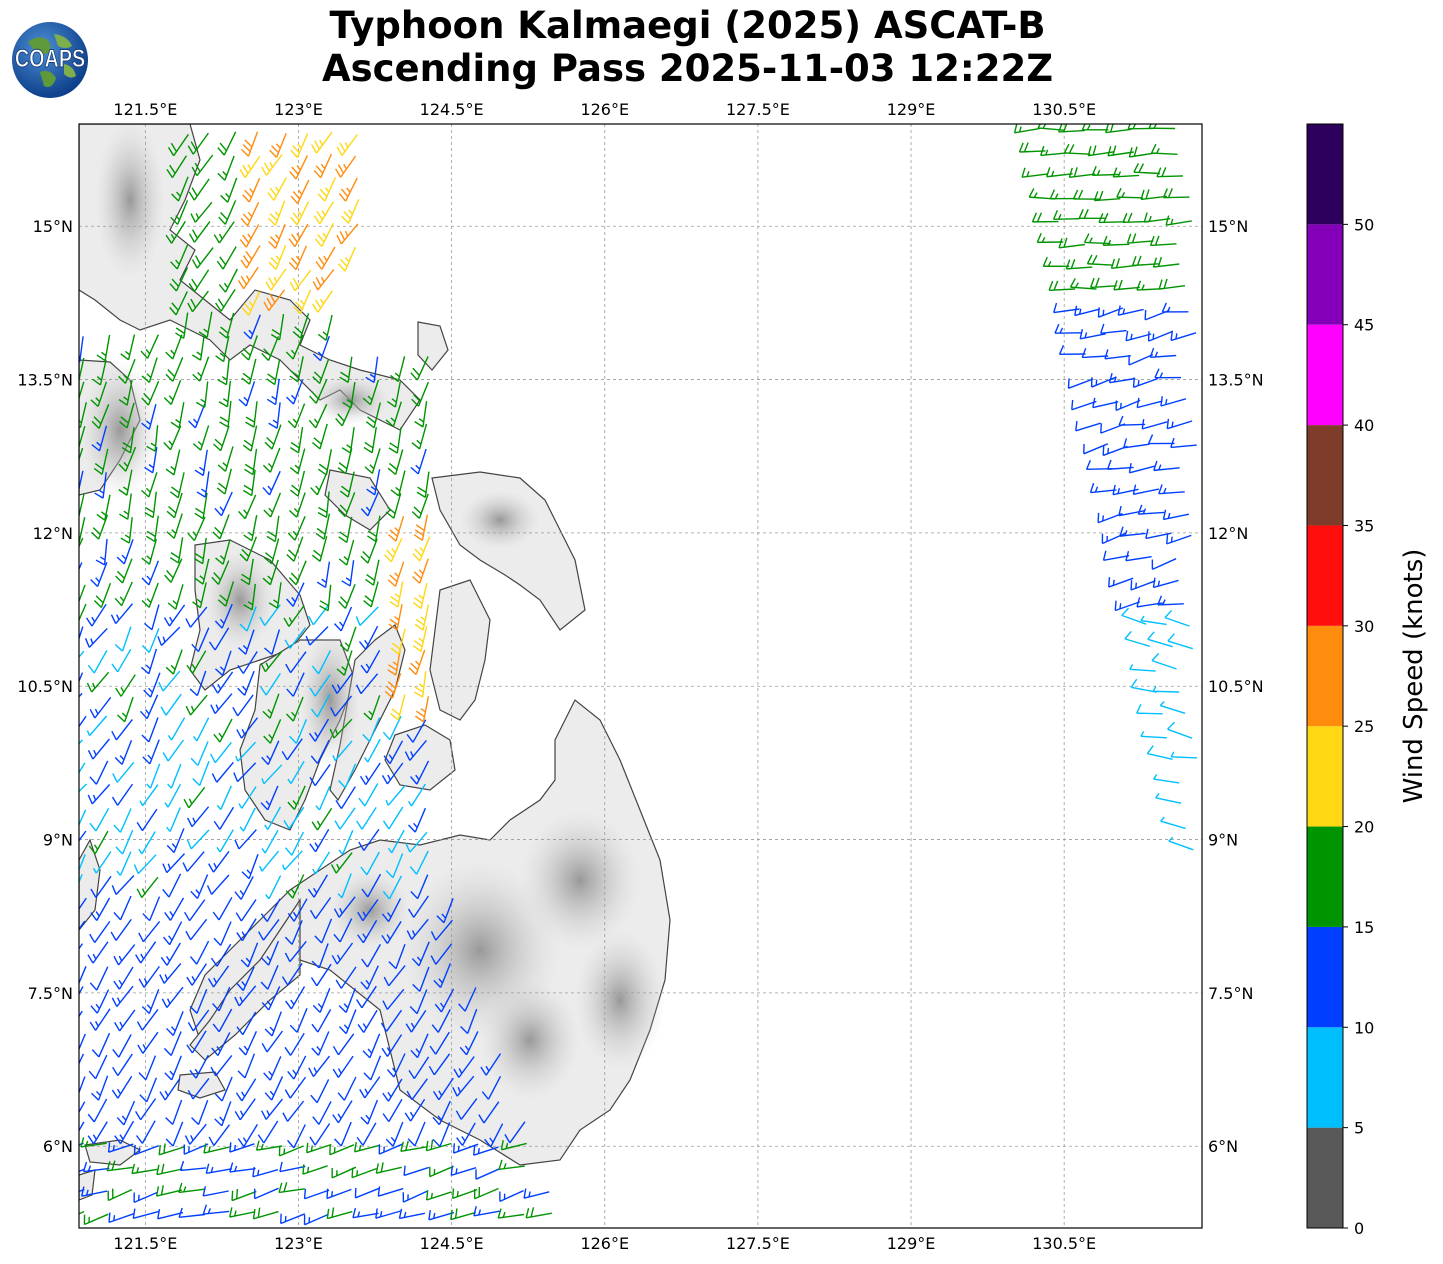  I want to click on lat-tick-label: 6°N, so click(58, 1146).